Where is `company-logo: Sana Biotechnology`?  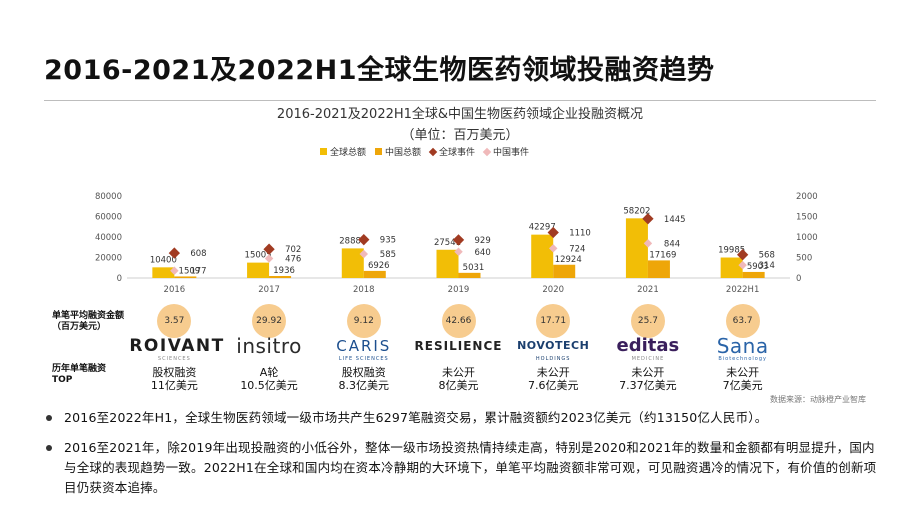
company-logo: Sana Biotechnology is located at coordinates (743, 349).